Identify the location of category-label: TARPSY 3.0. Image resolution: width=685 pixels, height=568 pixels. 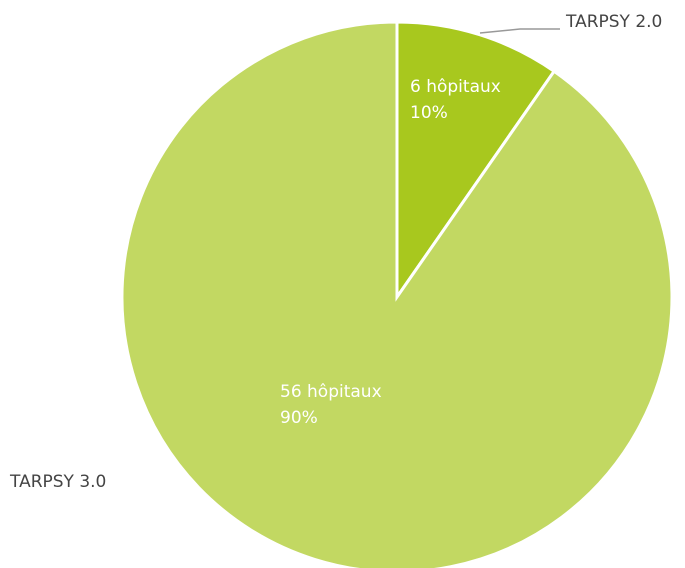
(57, 482).